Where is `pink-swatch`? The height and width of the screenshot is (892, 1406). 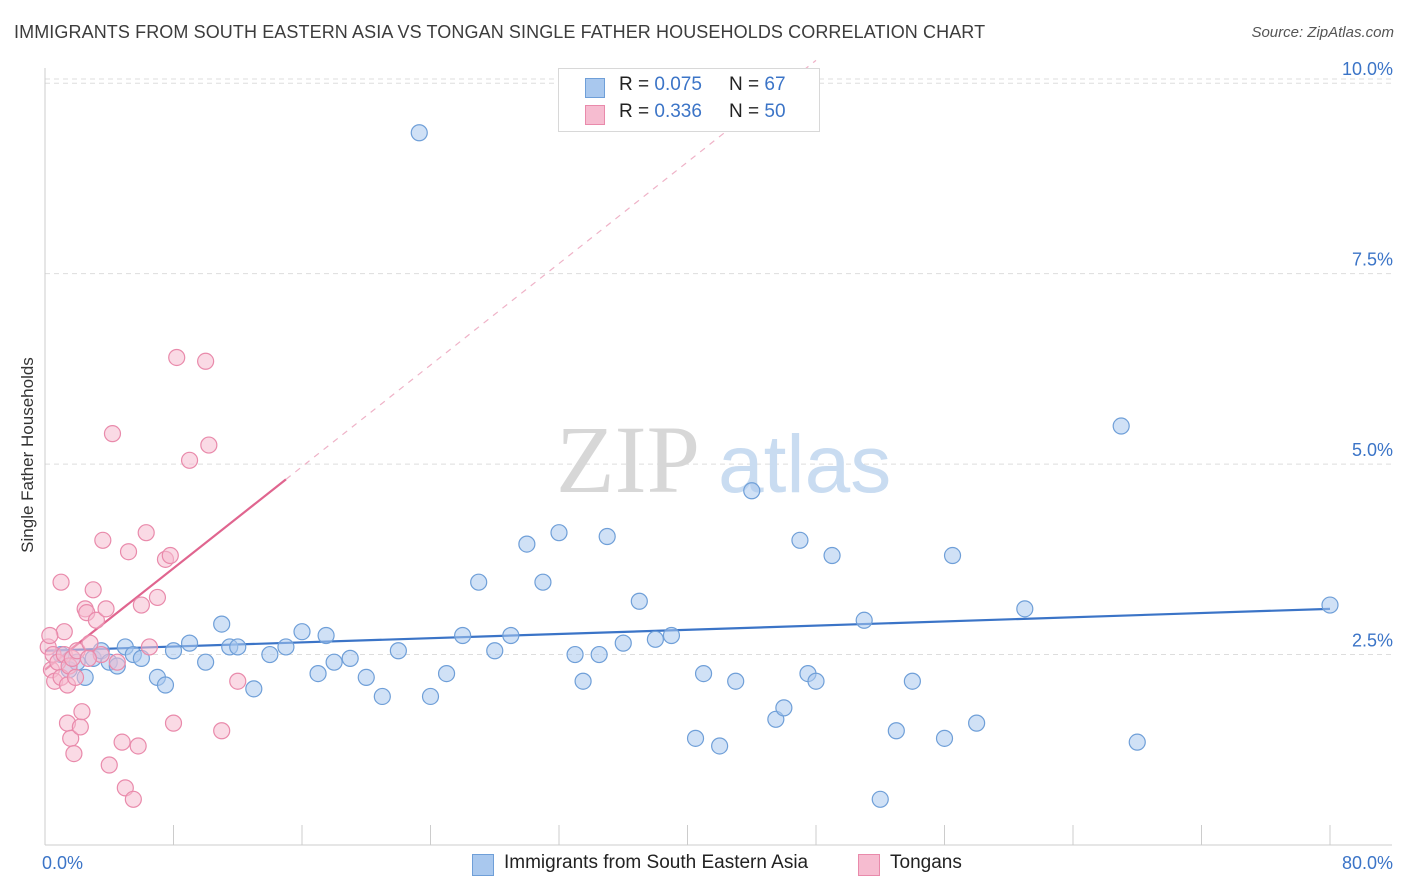
pink-swatch is located at coordinates (869, 865).